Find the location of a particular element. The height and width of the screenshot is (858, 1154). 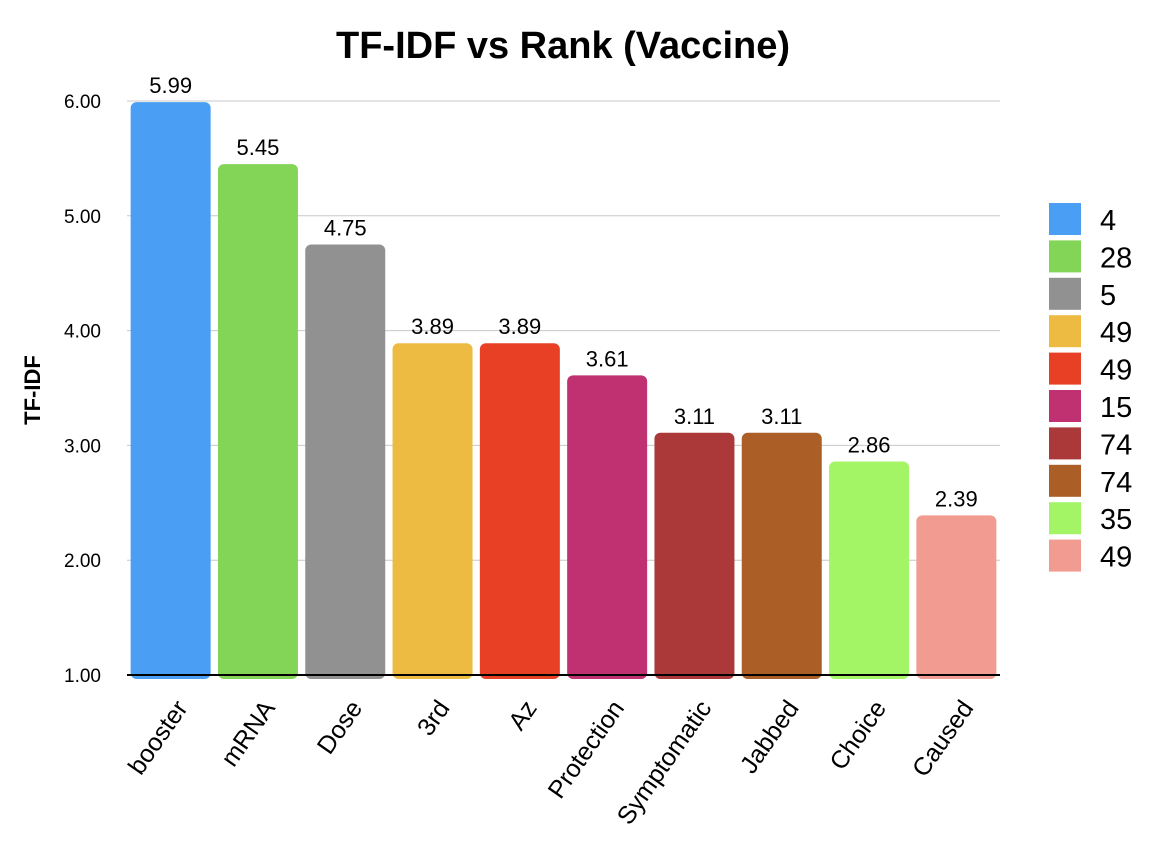

bar-az is located at coordinates (519, 511).